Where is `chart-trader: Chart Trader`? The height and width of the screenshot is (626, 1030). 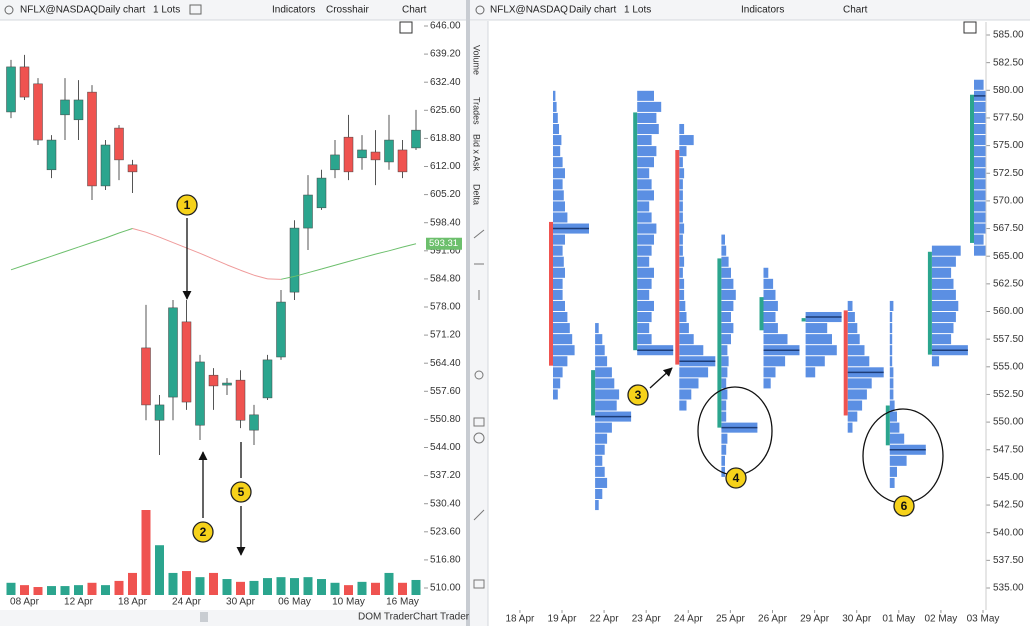
chart-trader: Chart Trader is located at coordinates (441, 617).